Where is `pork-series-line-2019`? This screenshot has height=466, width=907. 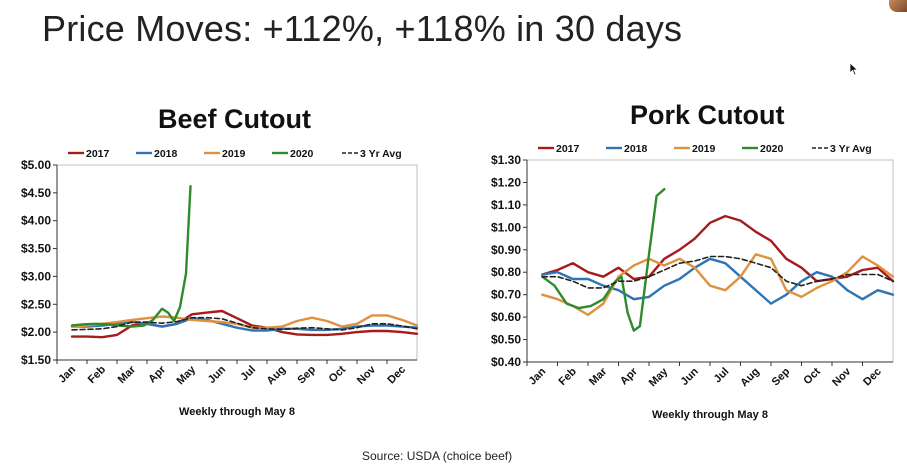
pork-series-line-2019 is located at coordinates (718, 285).